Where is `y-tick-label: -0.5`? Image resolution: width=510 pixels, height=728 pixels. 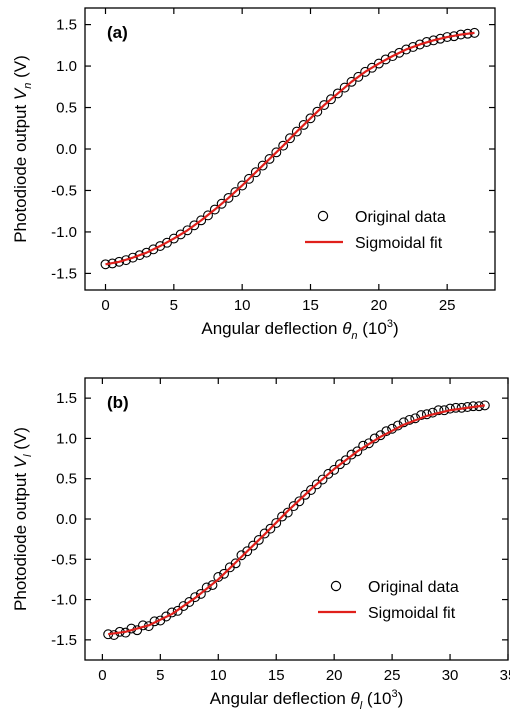 y-tick-label: -0.5 is located at coordinates (64, 190).